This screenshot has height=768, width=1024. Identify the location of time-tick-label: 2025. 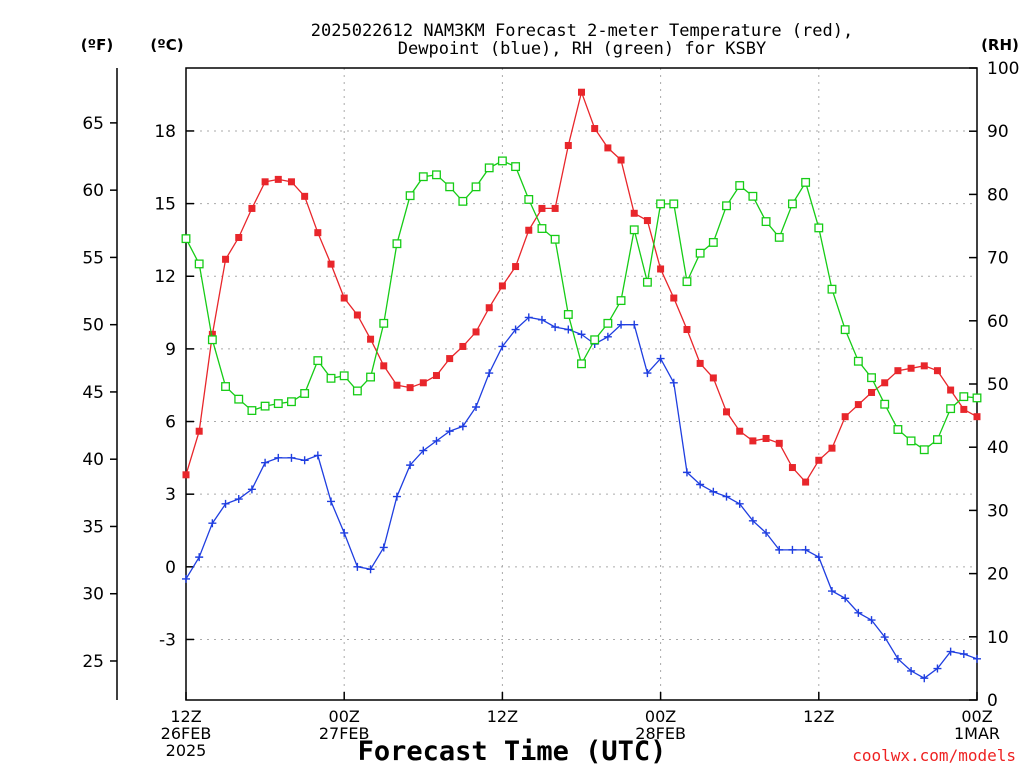
(186, 750).